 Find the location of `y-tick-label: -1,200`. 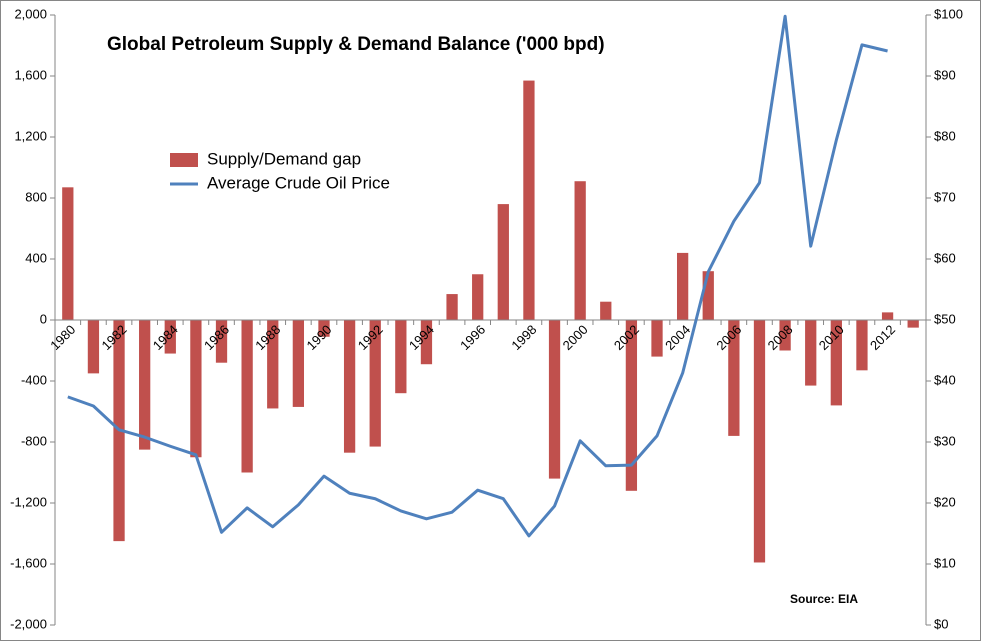

y-tick-label: -1,200 is located at coordinates (28, 501).